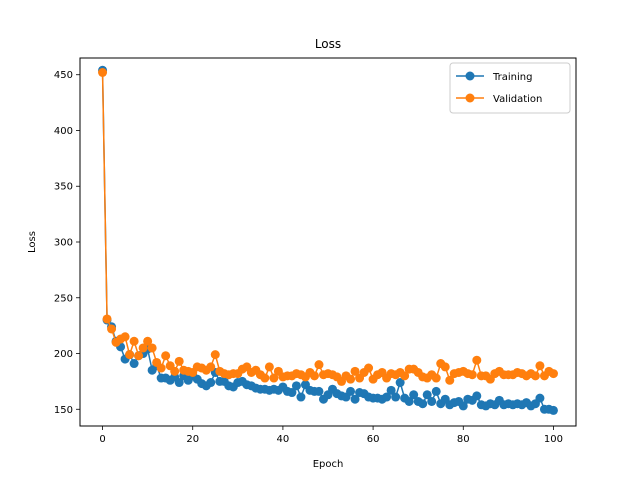 The width and height of the screenshot is (640, 480). What do you see at coordinates (283, 439) in the screenshot?
I see `x-tick-label: 40` at bounding box center [283, 439].